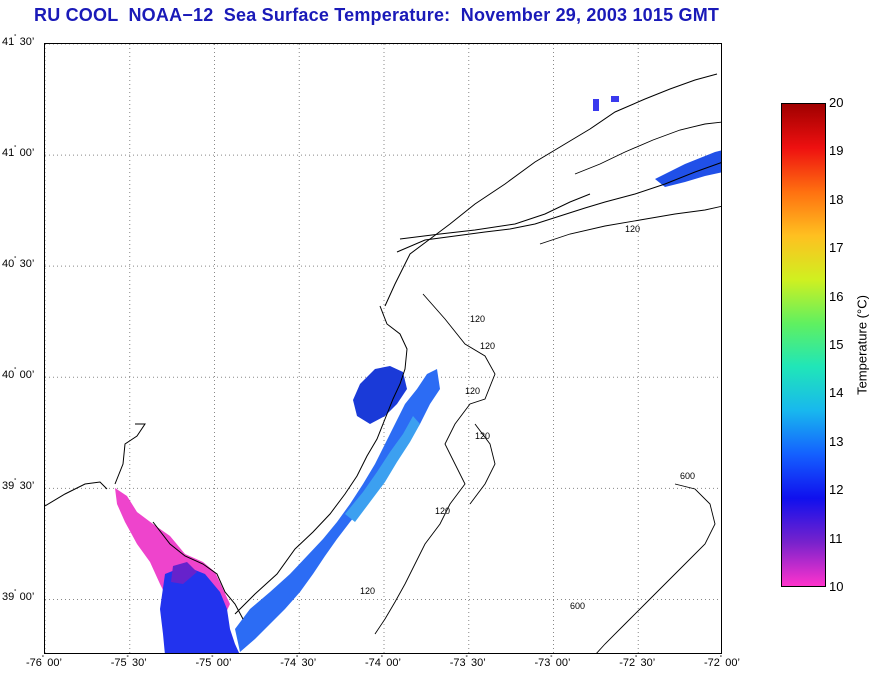 The height and width of the screenshot is (673, 872). I want to click on longitude-label: -74˚ 00’, so click(383, 662).